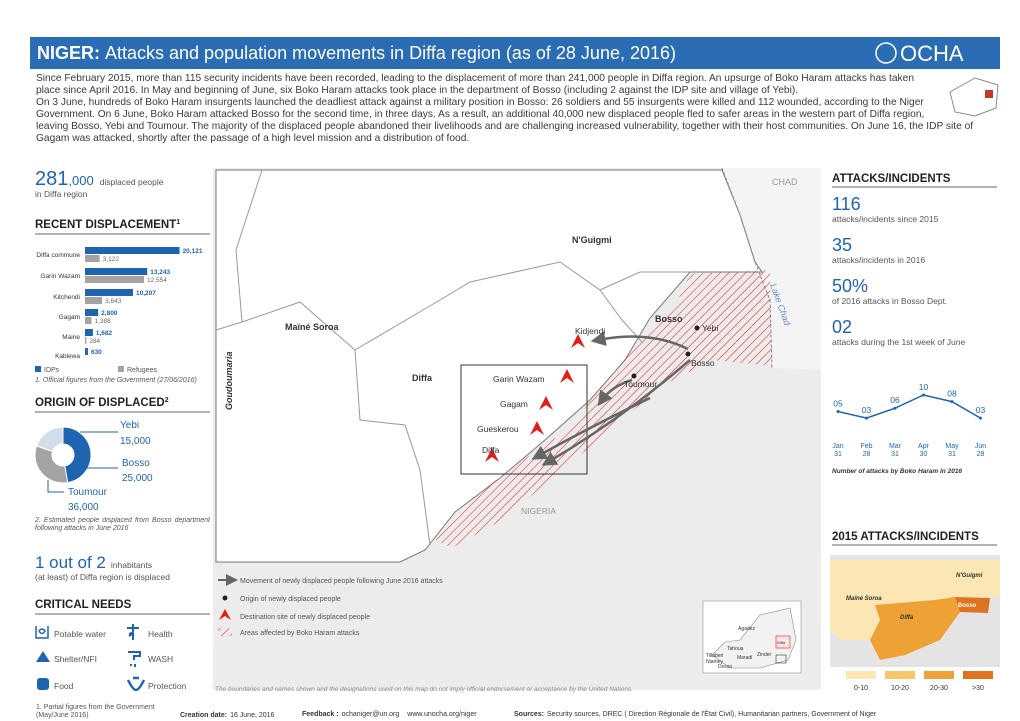  I want to click on stat-label: of 2016 attacks in Bosso Dept., so click(889, 301).